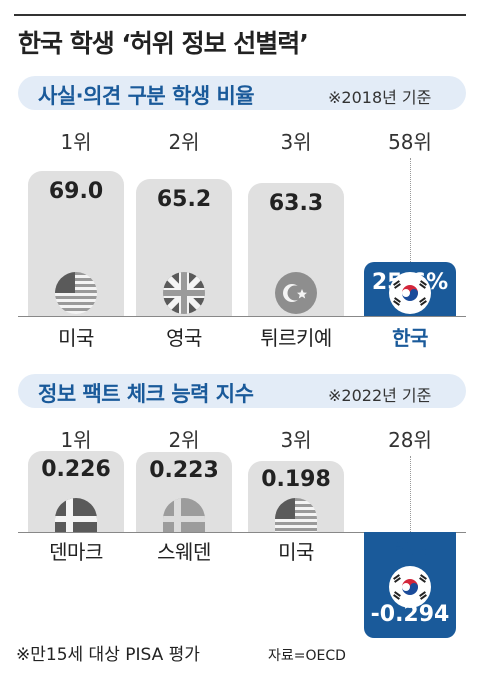 The image size is (480, 676). I want to click on footnote: ※만15세 대상 PISA 평가, so click(108, 655).